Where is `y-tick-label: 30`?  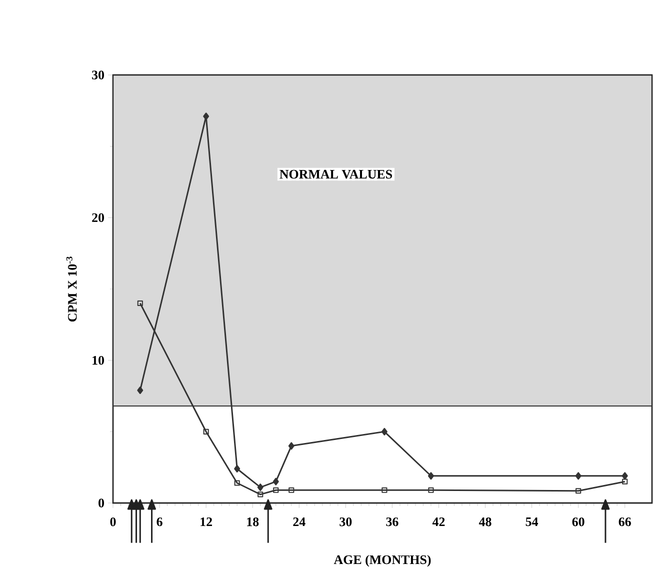
y-tick-label: 30 is located at coordinates (98, 75).